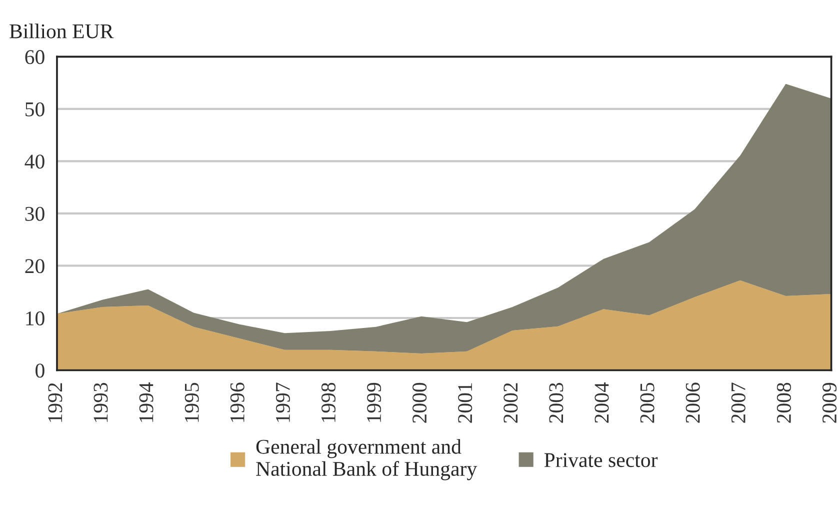  I want to click on x-tick-label: 2001, so click(465, 403).